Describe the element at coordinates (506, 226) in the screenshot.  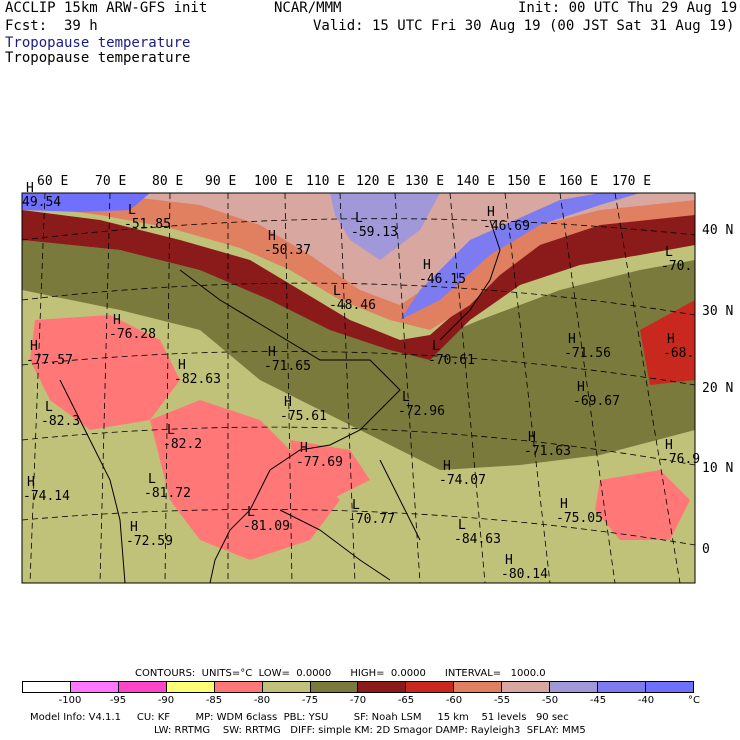
I see `extremum-value: -46.69` at that location.